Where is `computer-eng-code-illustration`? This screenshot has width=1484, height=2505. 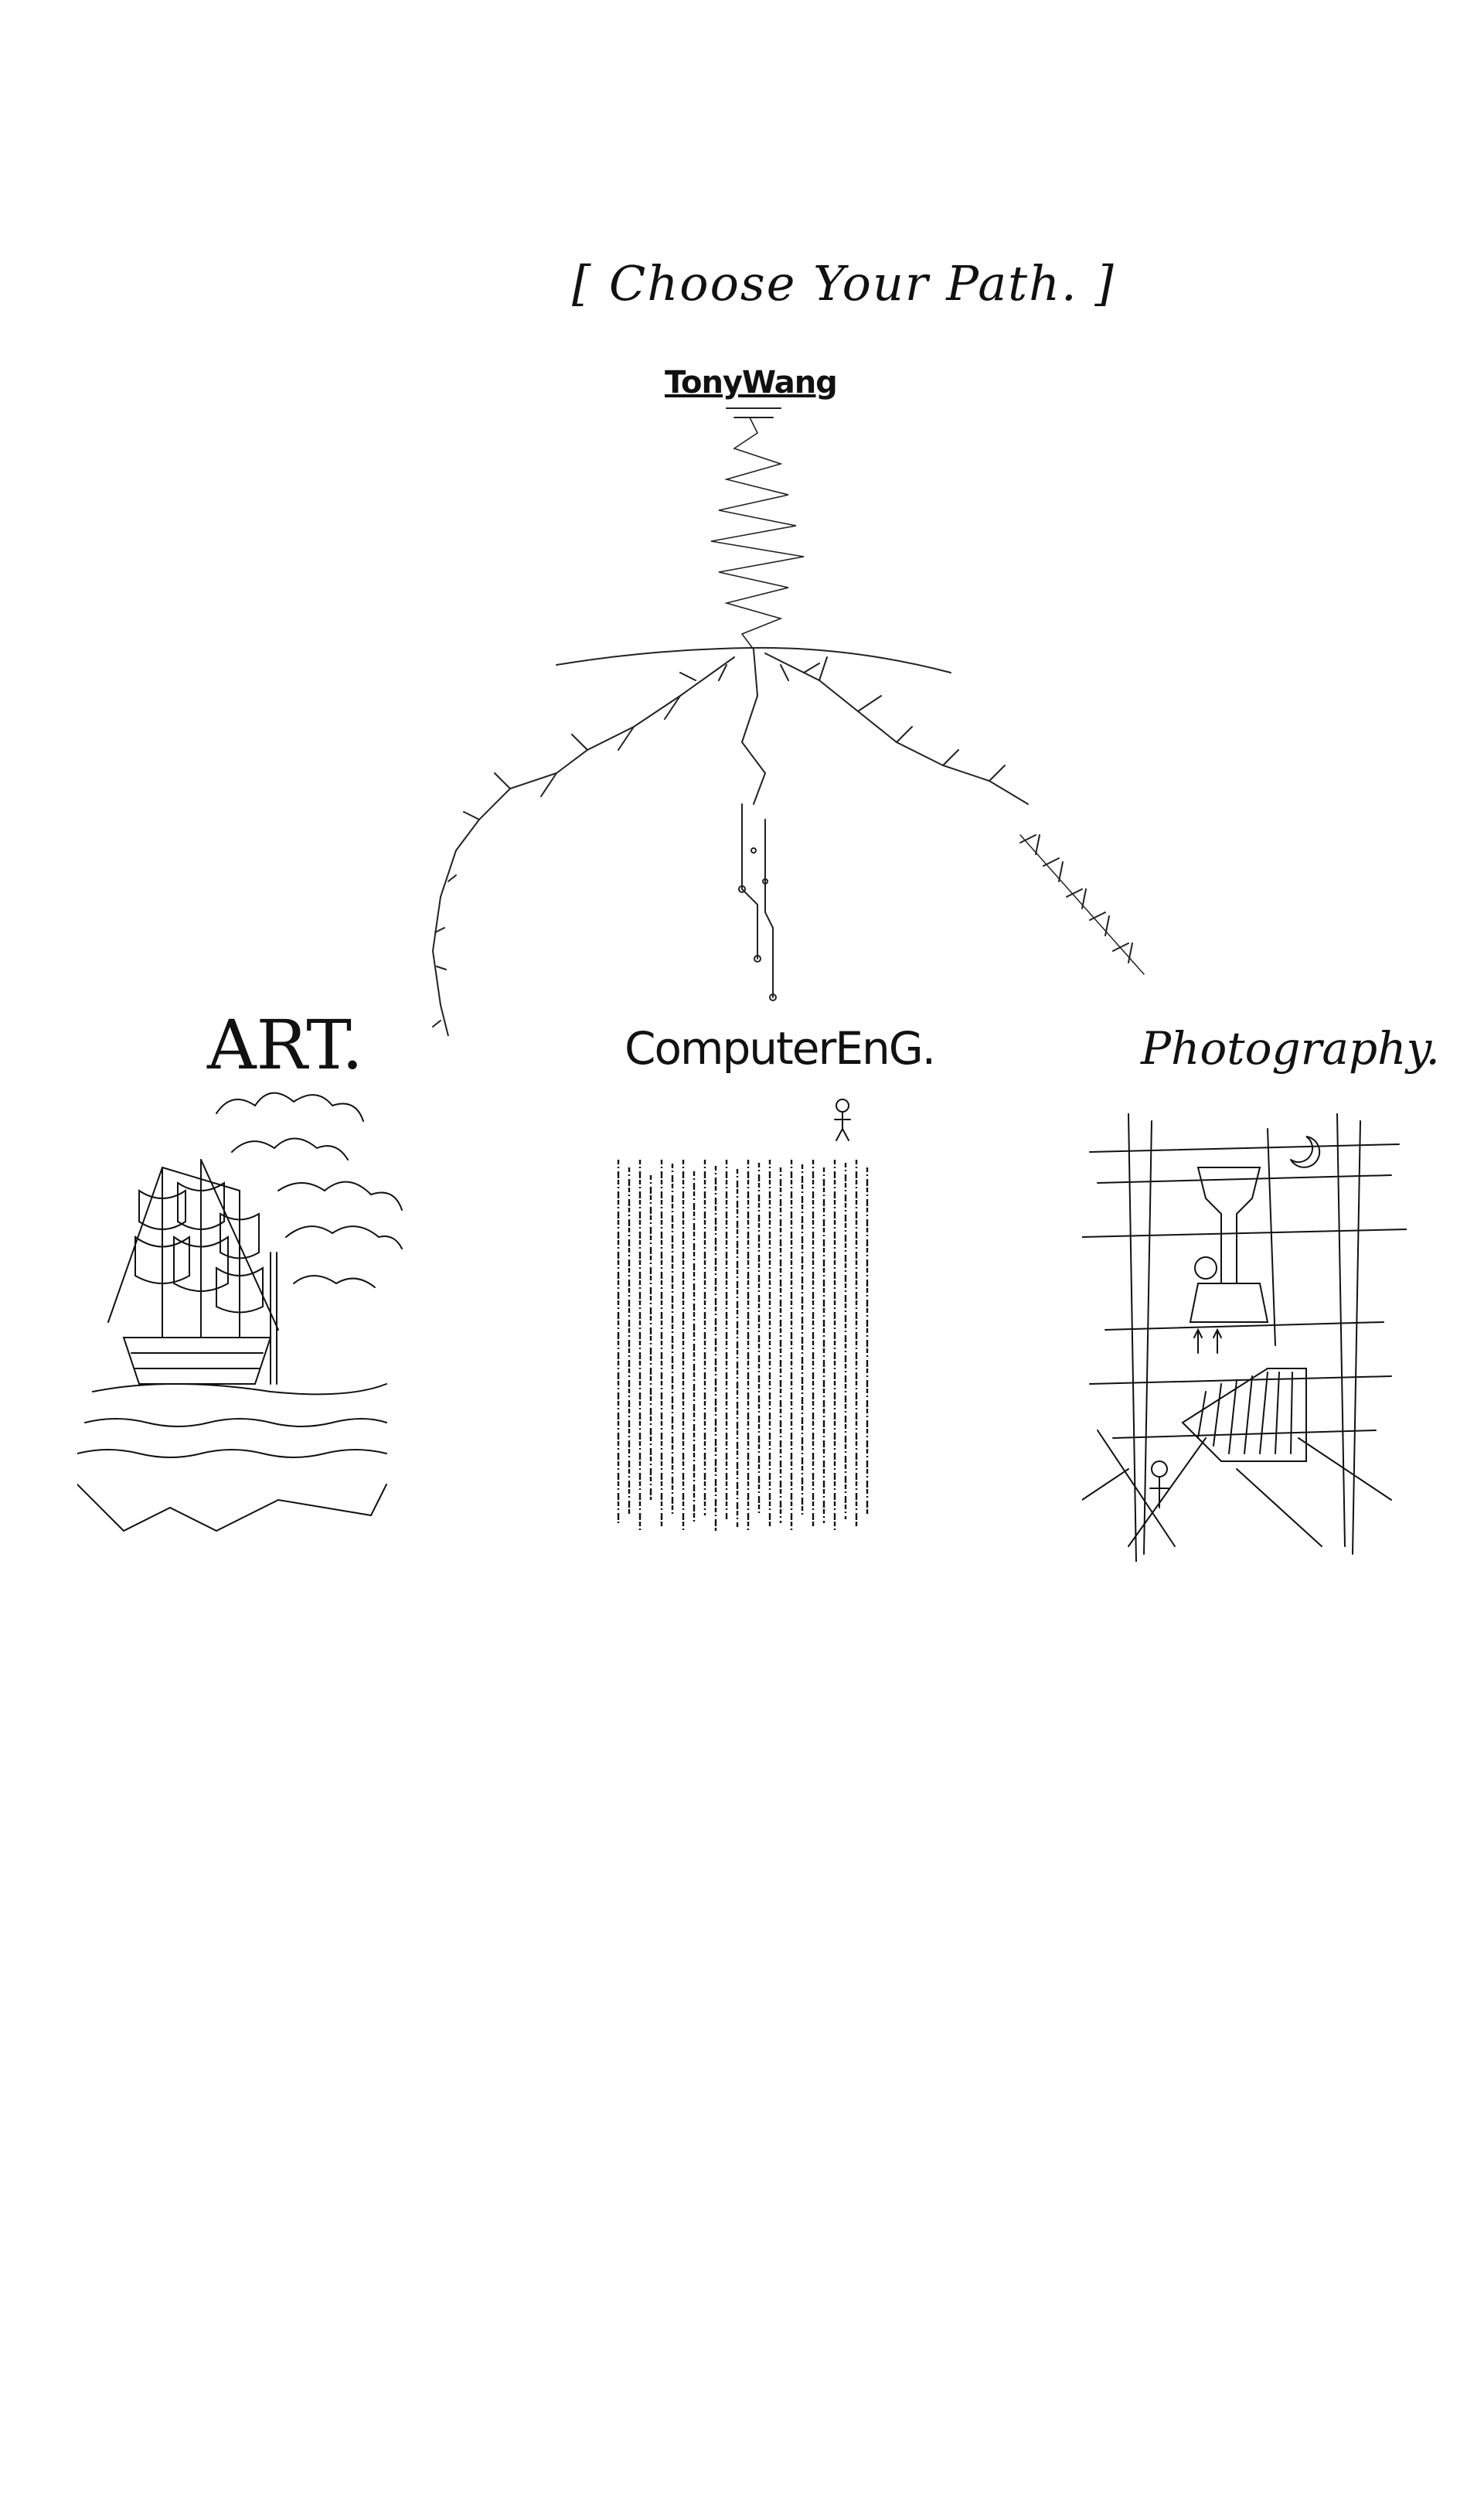
computer-eng-code-illustration is located at coordinates (757, 1314).